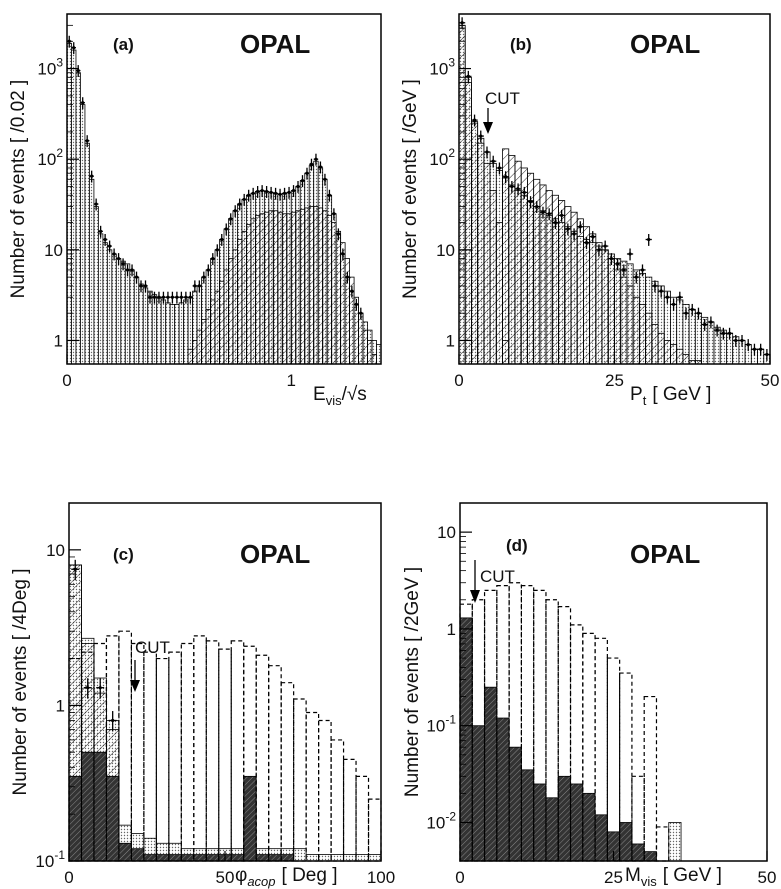  What do you see at coordinates (441, 724) in the screenshot?
I see `panel-d-ytick-label: 10-1` at bounding box center [441, 724].